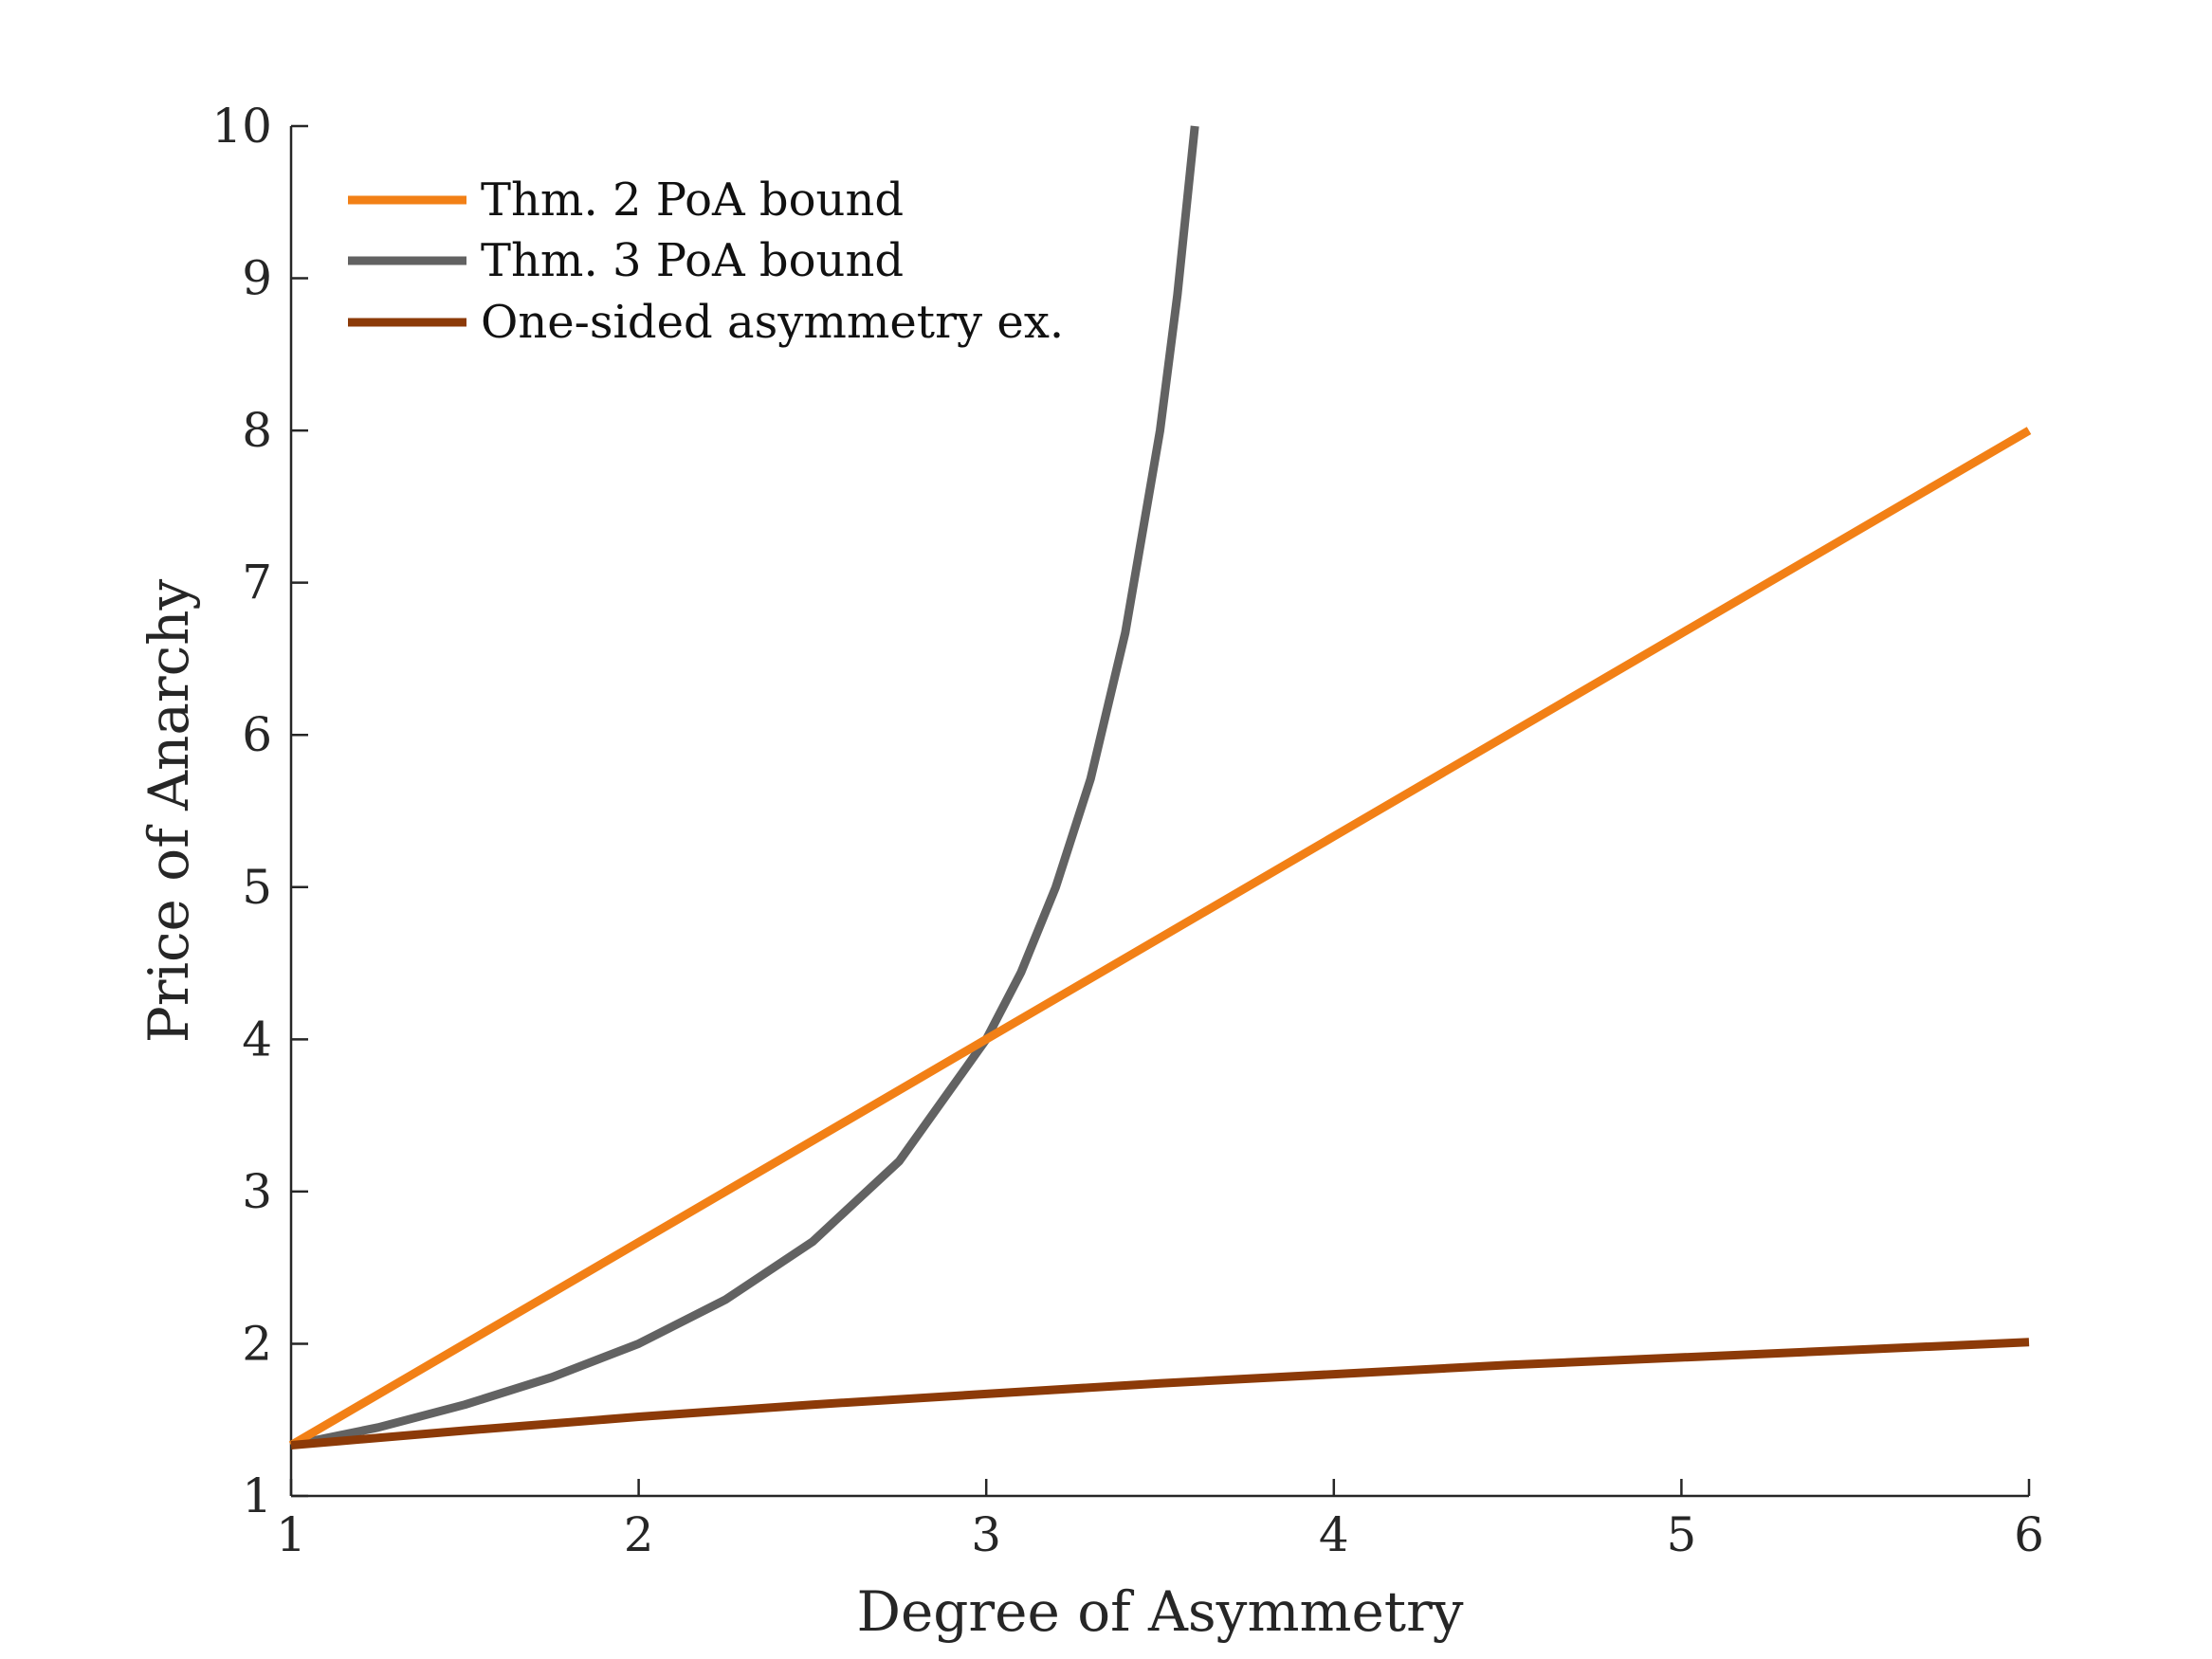  What do you see at coordinates (1334, 1534) in the screenshot?
I see `x-tick-label: 4` at bounding box center [1334, 1534].